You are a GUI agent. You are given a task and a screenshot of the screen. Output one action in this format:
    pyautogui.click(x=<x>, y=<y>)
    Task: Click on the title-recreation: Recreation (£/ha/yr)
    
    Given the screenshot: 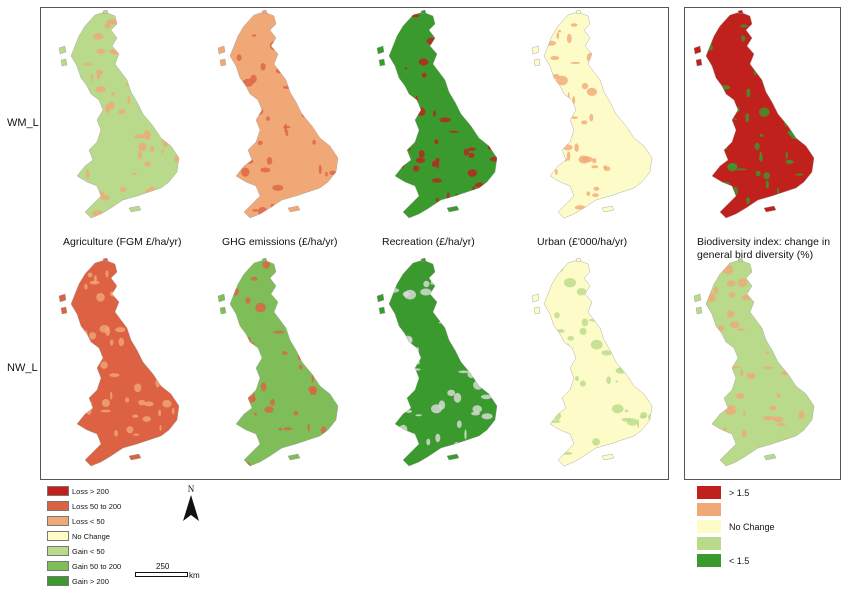 What is the action you would take?
    pyautogui.click(x=428, y=242)
    